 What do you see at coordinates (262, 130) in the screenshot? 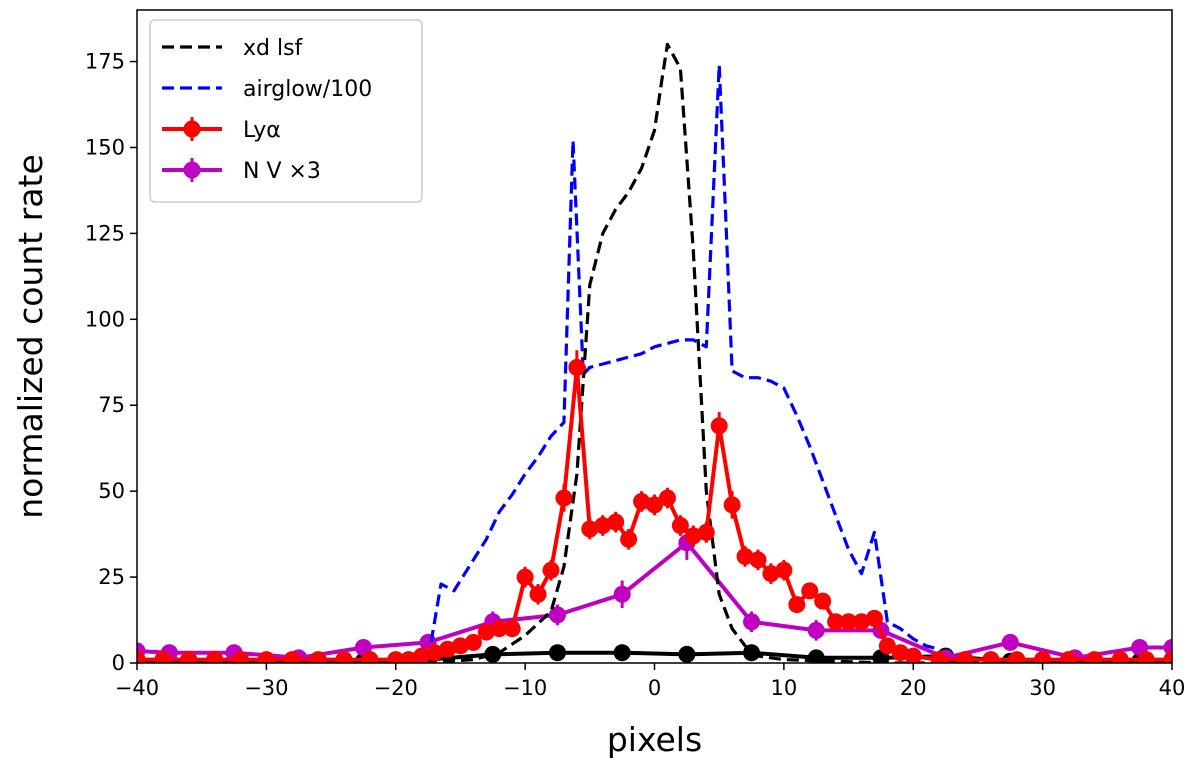
I see `legend-label: Lyα` at bounding box center [262, 130].